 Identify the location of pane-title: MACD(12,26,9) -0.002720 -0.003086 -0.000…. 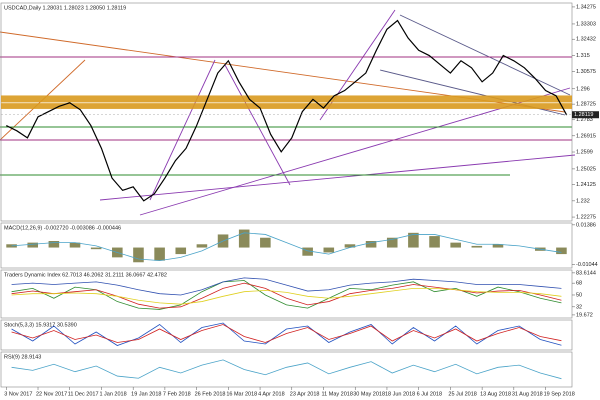
(62, 228).